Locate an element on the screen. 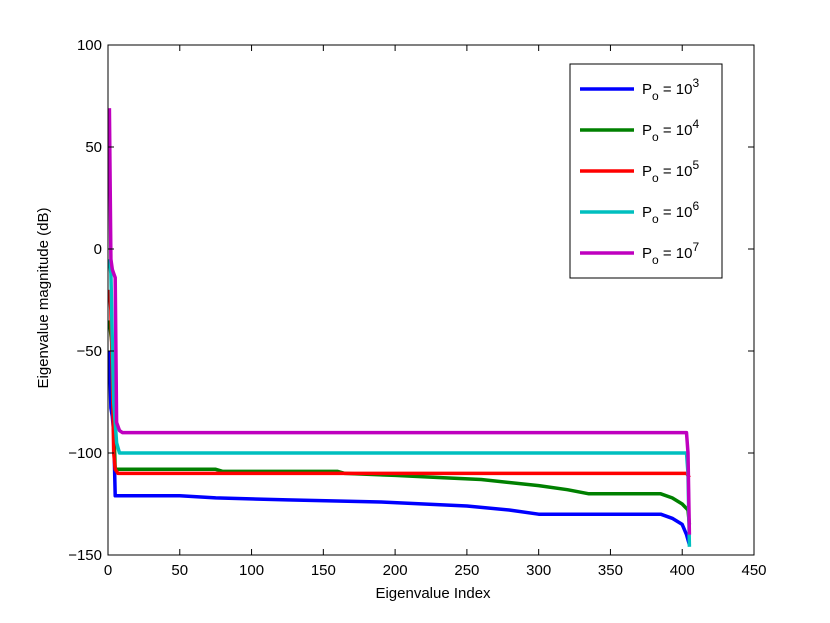 The width and height of the screenshot is (830, 623). x-tick-label: 150 is located at coordinates (323, 570).